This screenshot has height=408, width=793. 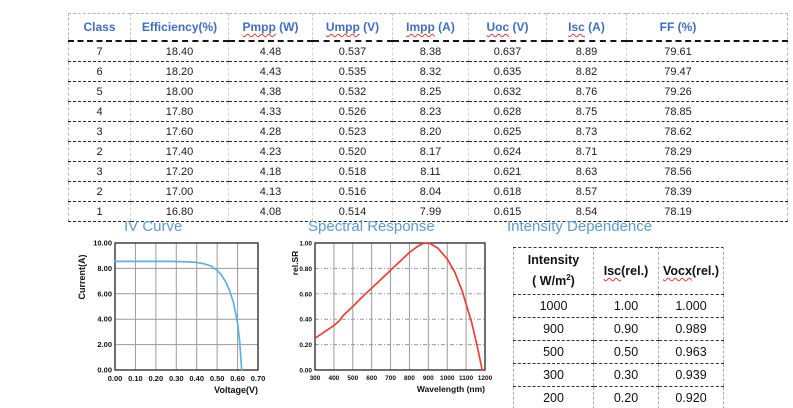 I want to click on cell: 900, so click(x=553, y=329).